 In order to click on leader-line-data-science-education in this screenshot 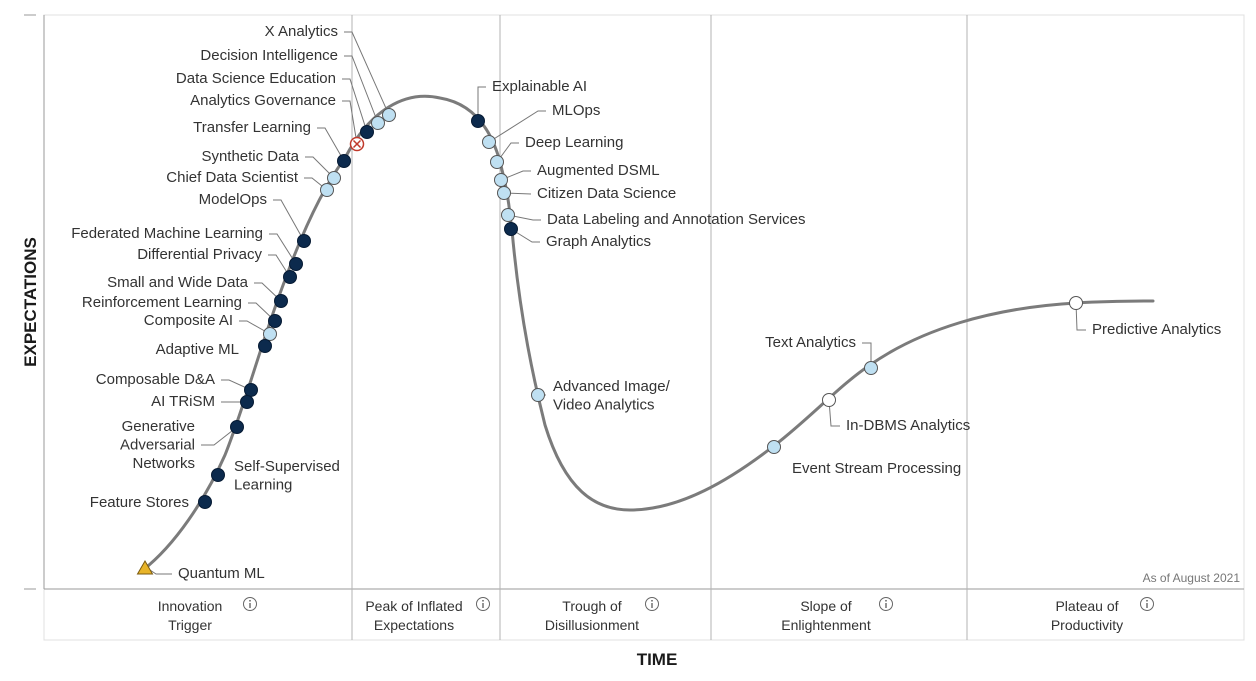, I will do `click(355, 105)`.